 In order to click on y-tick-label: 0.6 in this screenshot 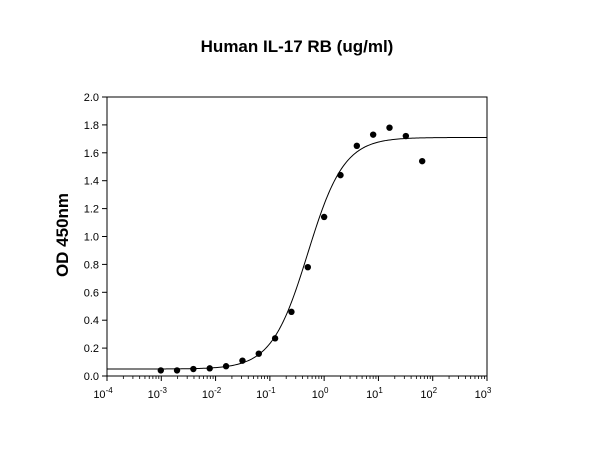, I will do `click(91, 293)`.